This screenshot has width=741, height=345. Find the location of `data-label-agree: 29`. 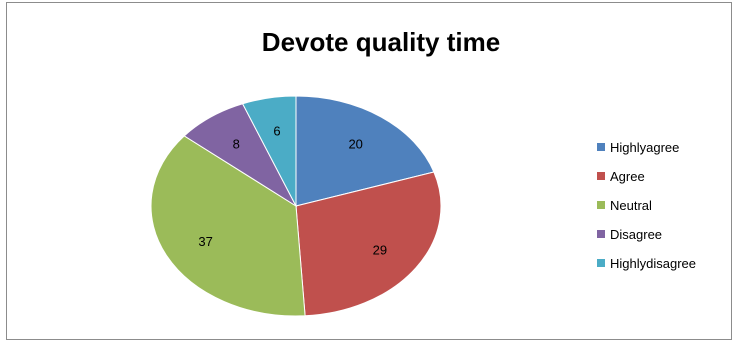

data-label-agree: 29 is located at coordinates (380, 249).